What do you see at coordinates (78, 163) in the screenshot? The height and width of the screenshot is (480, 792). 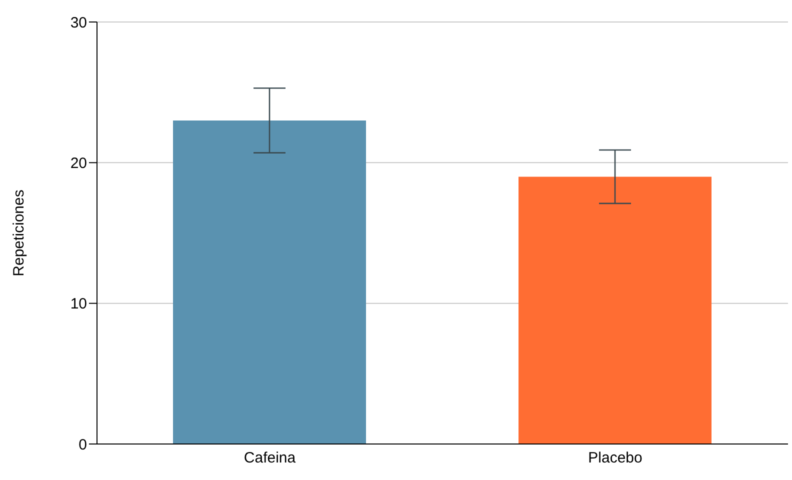 I see `y-tick-label: 20` at bounding box center [78, 163].